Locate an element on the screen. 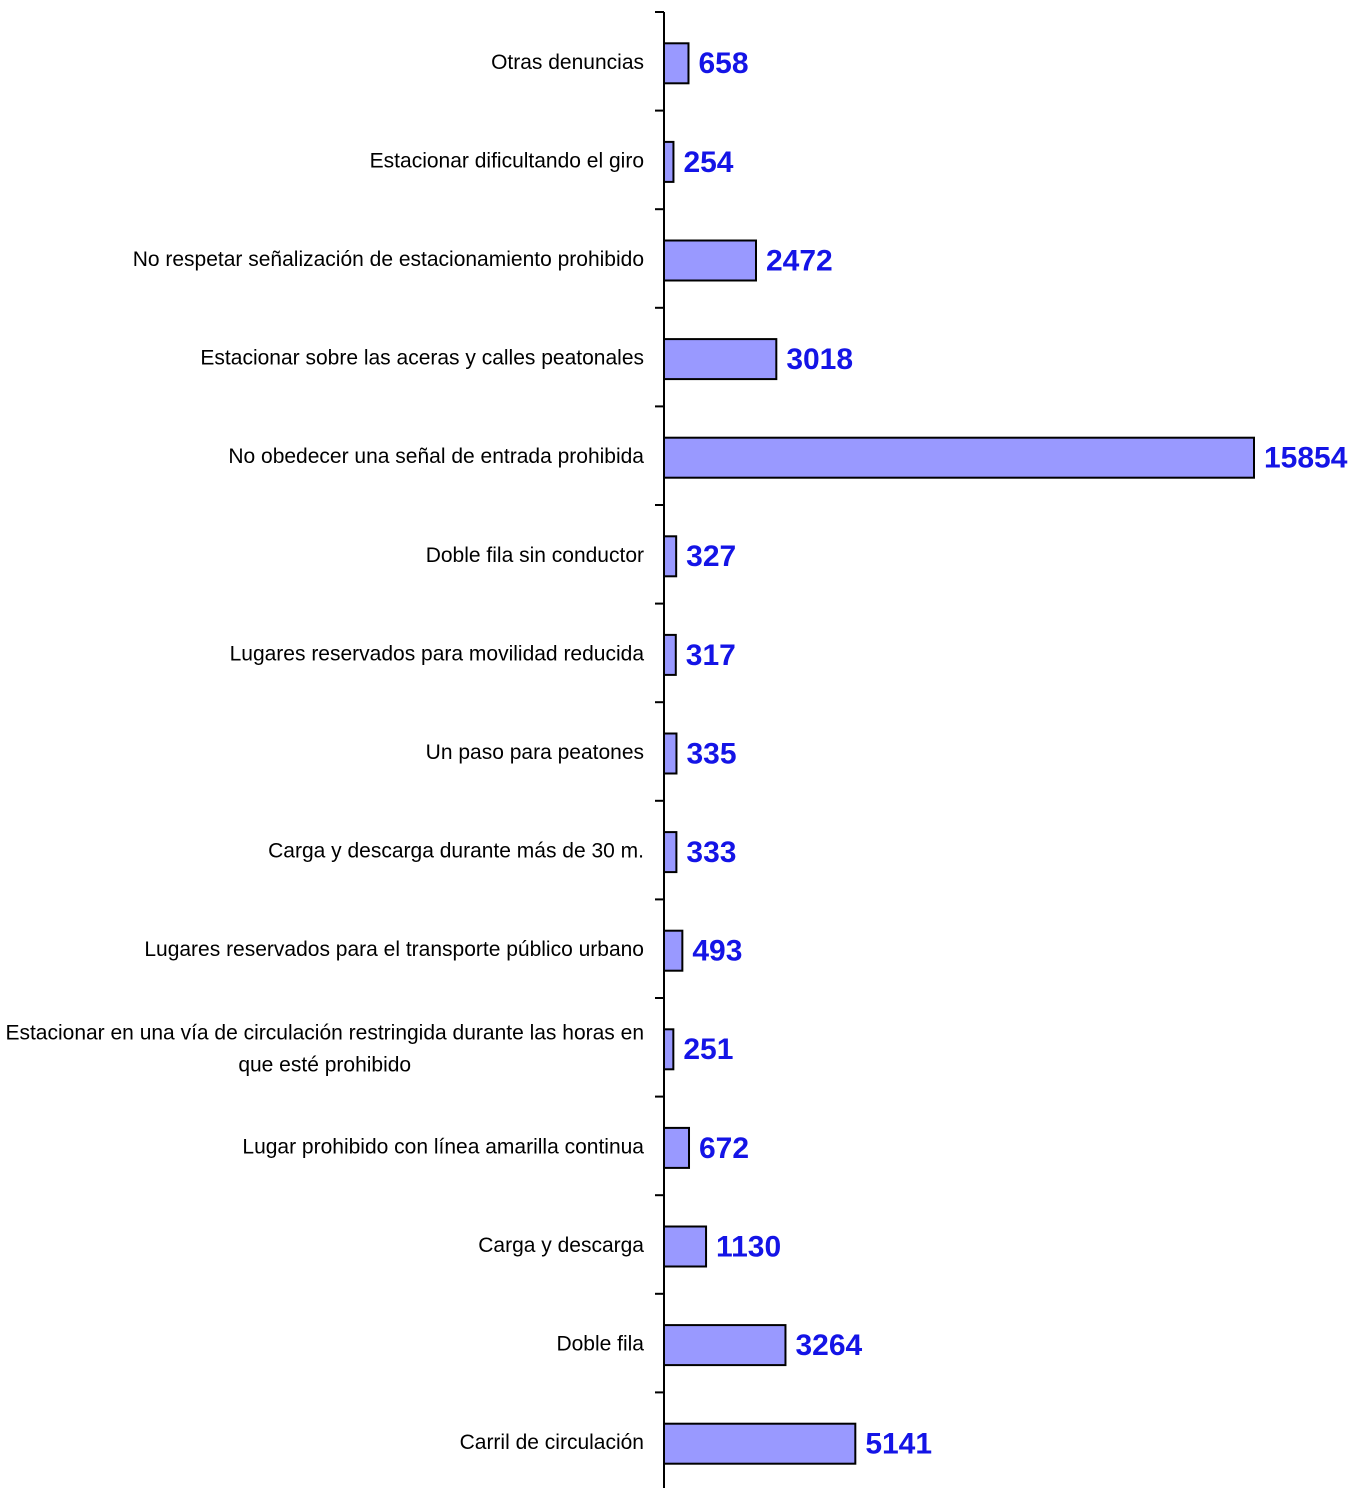  value-label: 254 is located at coordinates (708, 162).